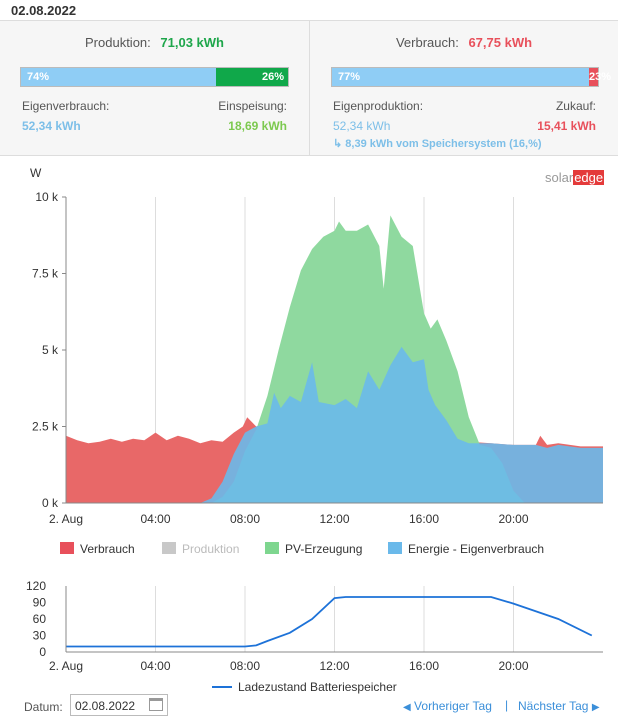 This screenshot has height=724, width=618. What do you see at coordinates (401, 424) in the screenshot?
I see `area-energie-eigenverbrauch` at bounding box center [401, 424].